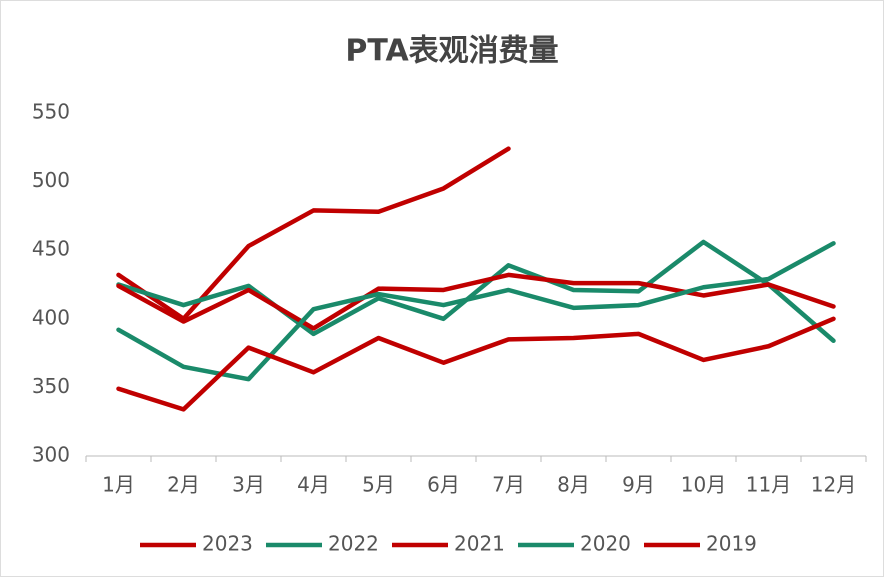 The height and width of the screenshot is (577, 884). Describe the element at coordinates (118, 485) in the screenshot. I see `x-tick-label: 1月` at that location.